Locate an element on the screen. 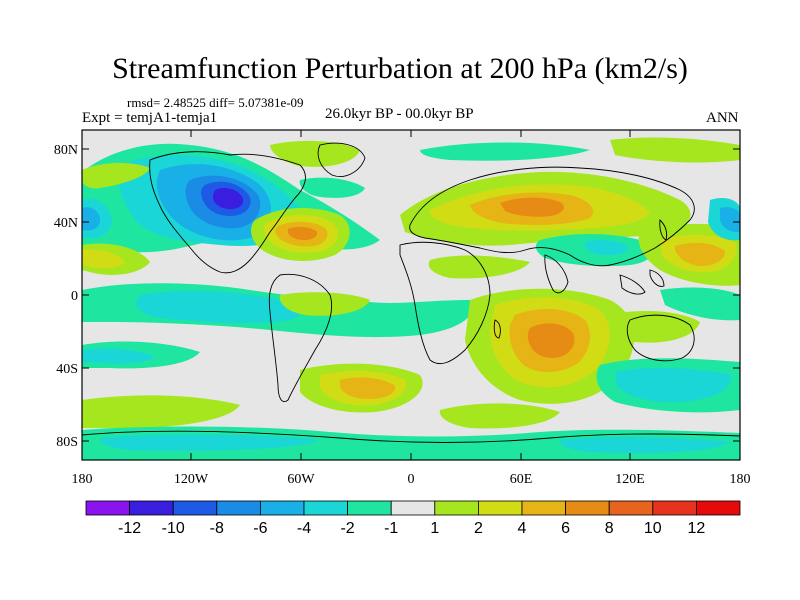  colorbar-label: 10 is located at coordinates (653, 528).